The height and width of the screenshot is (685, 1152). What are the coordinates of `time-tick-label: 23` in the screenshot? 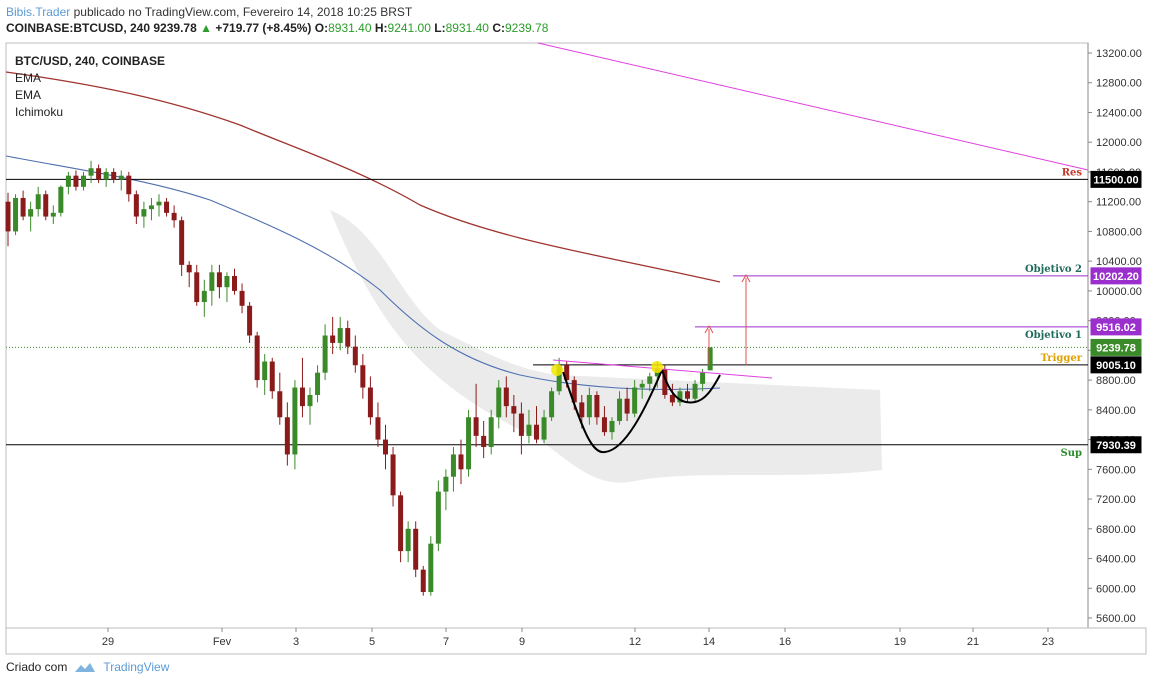 It's located at (1048, 642).